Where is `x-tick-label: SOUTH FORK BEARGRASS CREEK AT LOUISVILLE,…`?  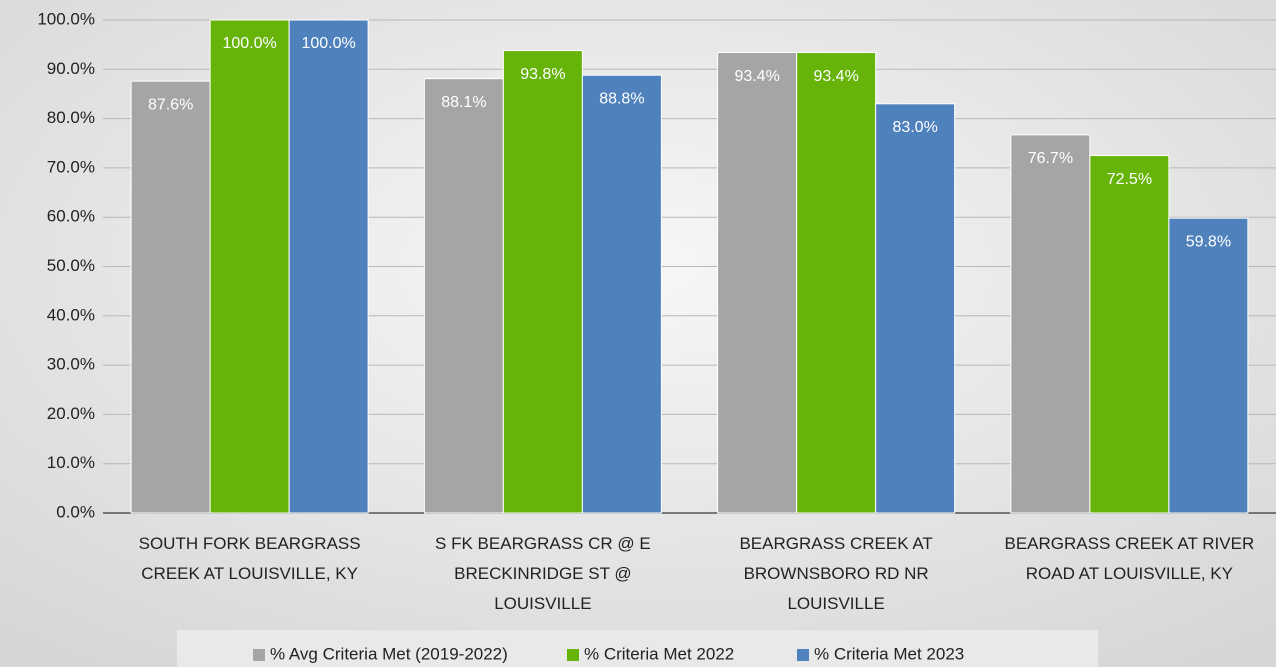
x-tick-label: SOUTH FORK BEARGRASS CREEK AT LOUISVILLE,… is located at coordinates (250, 558).